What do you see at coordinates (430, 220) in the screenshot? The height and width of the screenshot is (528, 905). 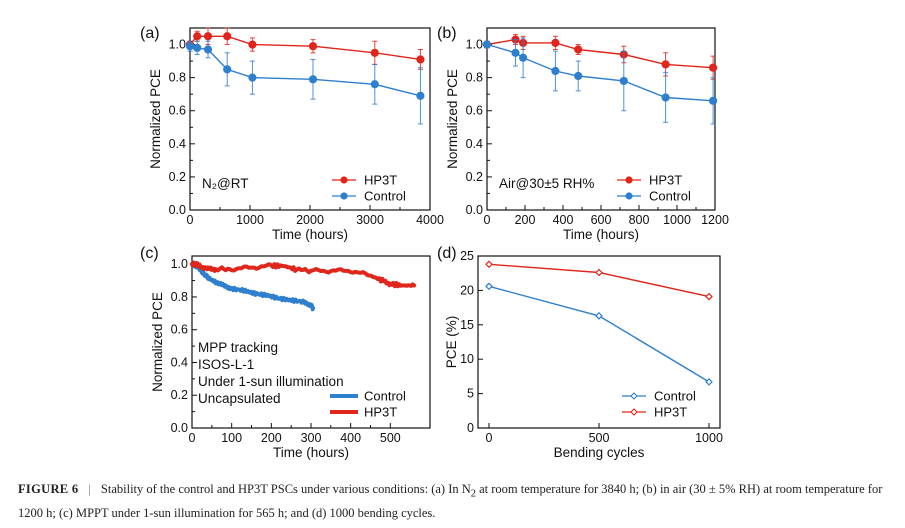 I see `x-tick-label: 4000` at bounding box center [430, 220].